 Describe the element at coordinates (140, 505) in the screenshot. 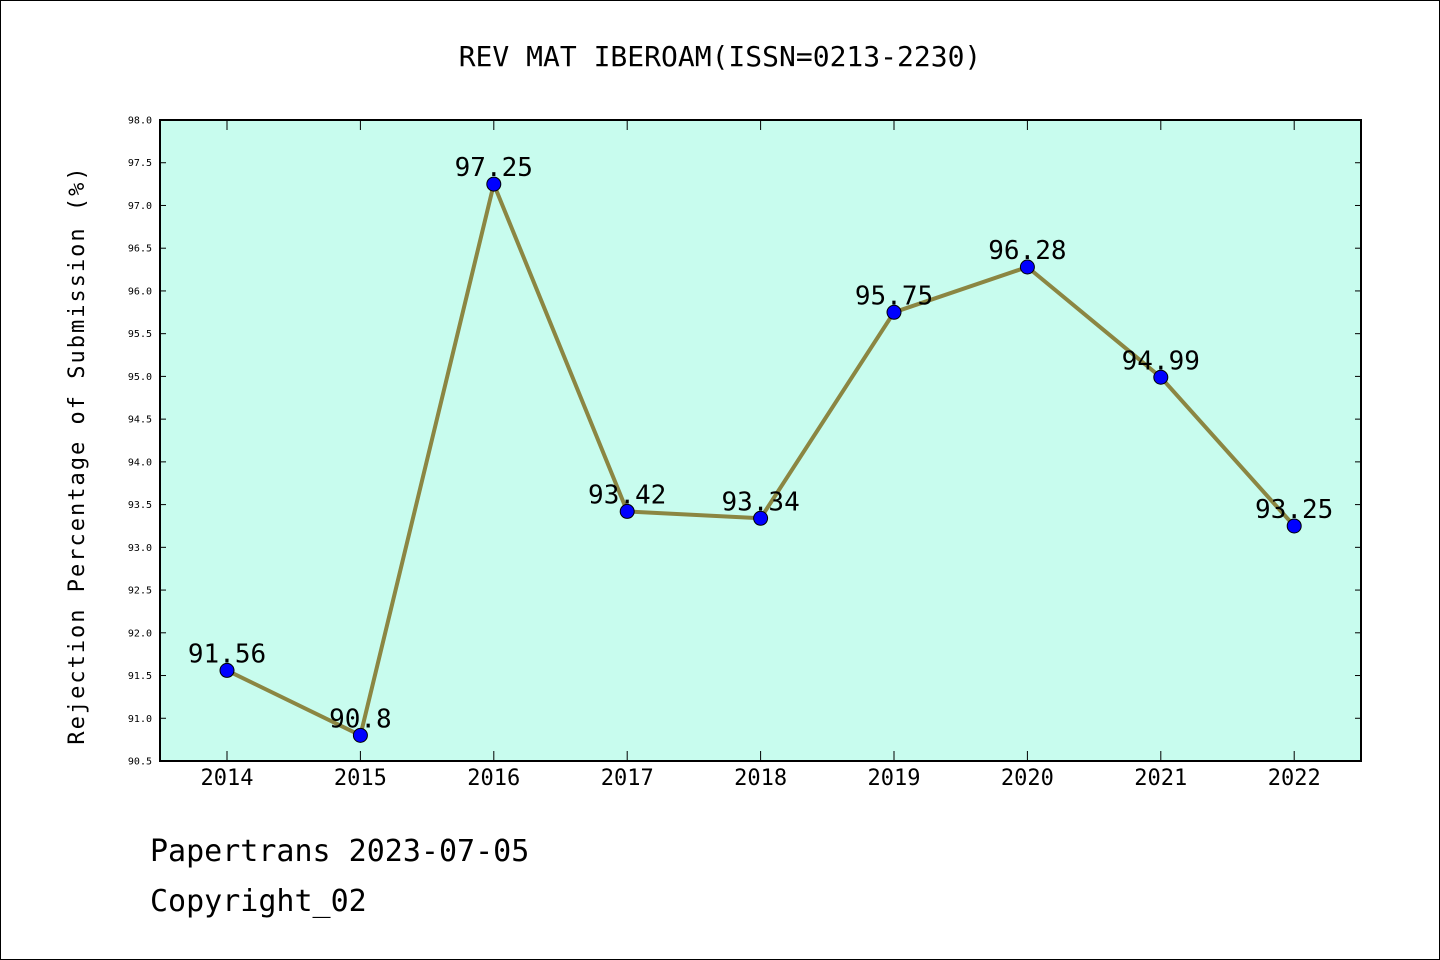

I see `y-tick-label: 93.5` at that location.